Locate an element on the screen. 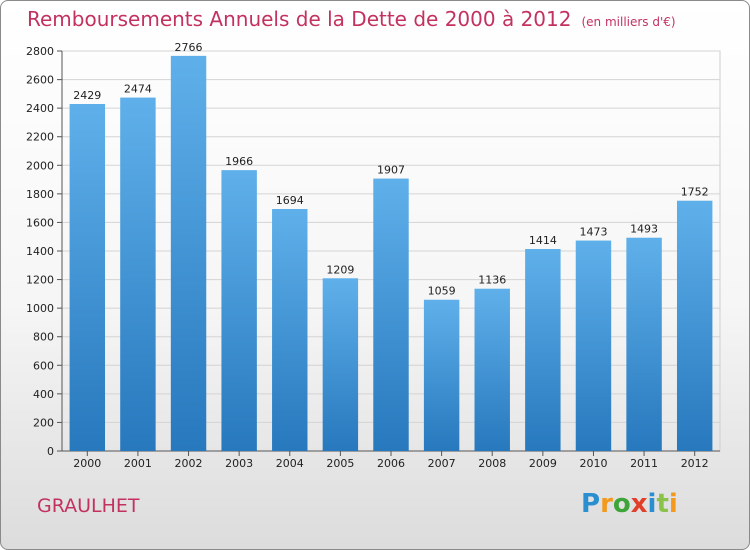 The image size is (750, 550). y-tick-label: 1000 is located at coordinates (40, 308).